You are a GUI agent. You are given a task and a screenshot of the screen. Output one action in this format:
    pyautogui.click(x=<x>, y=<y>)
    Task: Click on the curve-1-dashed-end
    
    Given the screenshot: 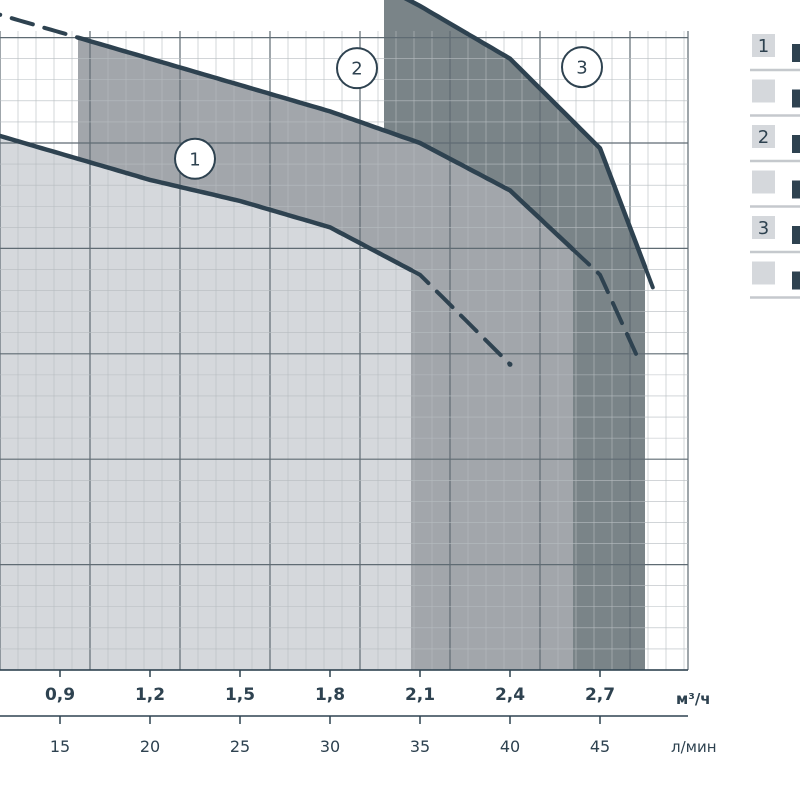 What is the action you would take?
    pyautogui.click(x=460, y=317)
    